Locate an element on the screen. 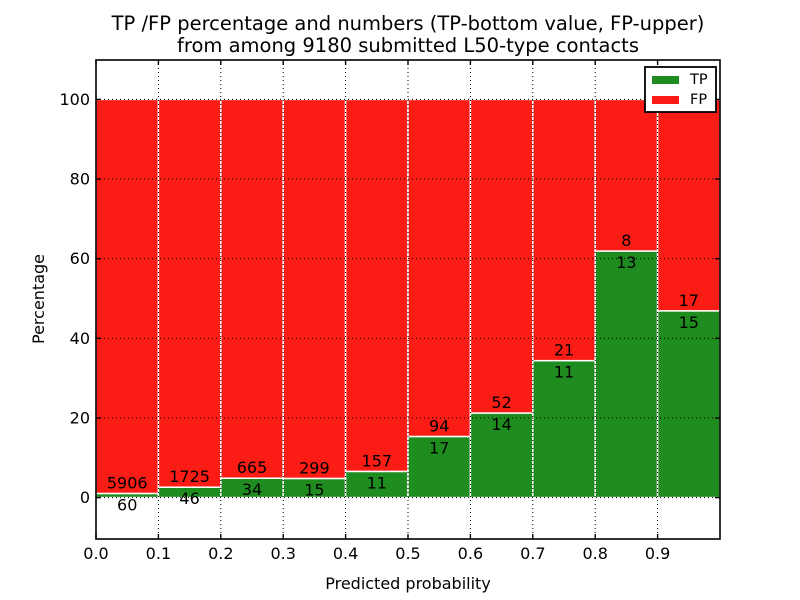  x-tick-label: 0.6 is located at coordinates (470, 553).